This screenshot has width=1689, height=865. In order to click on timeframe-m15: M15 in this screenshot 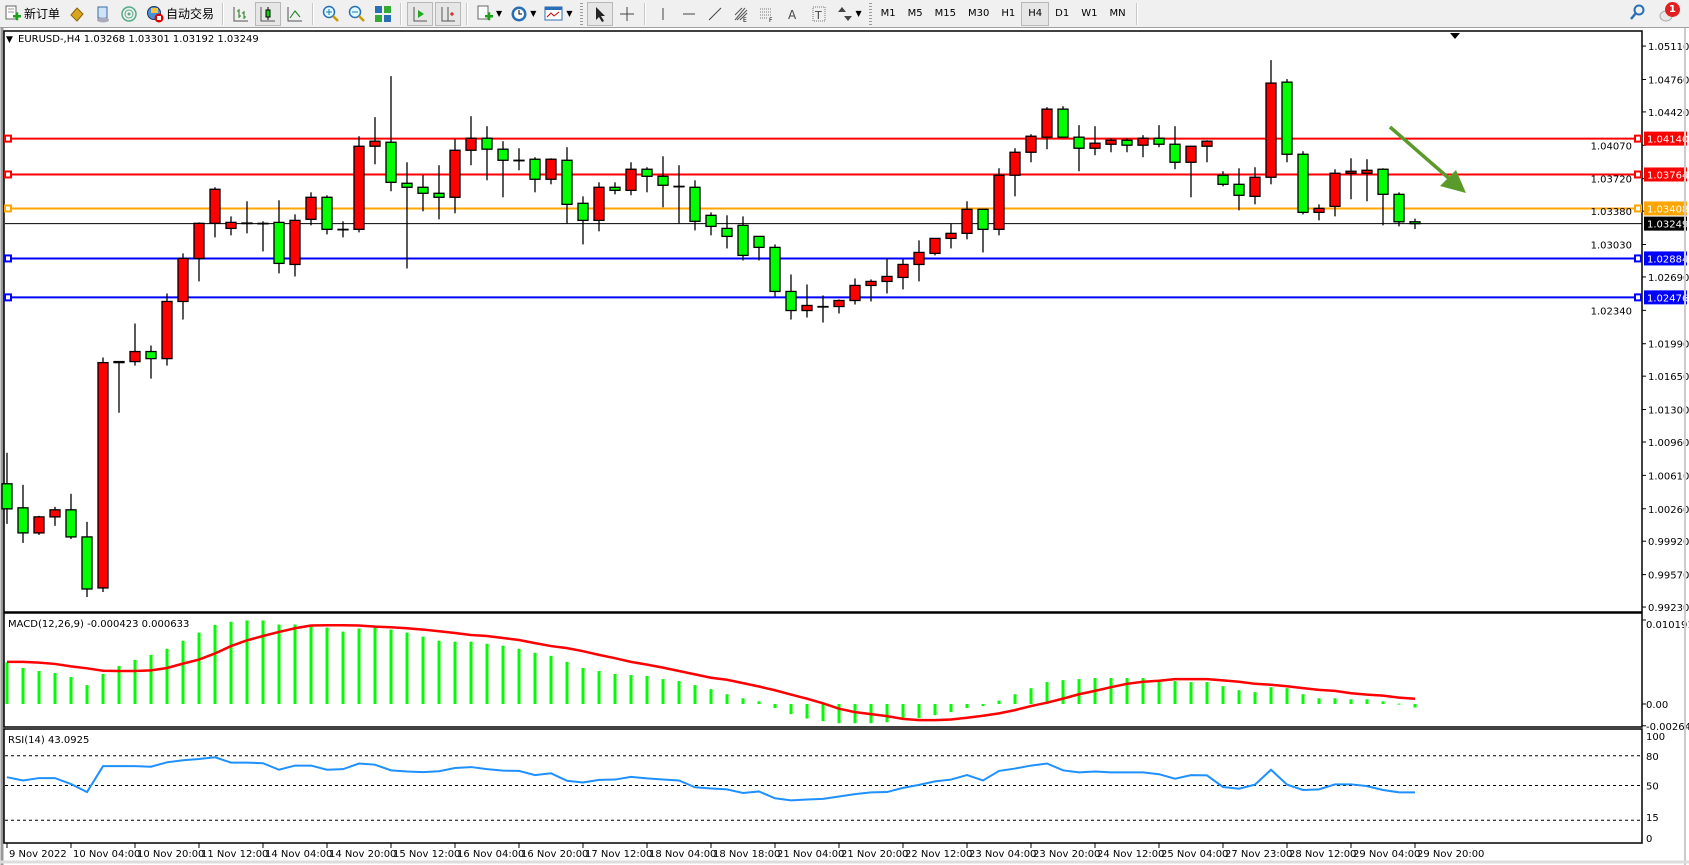, I will do `click(945, 13)`.